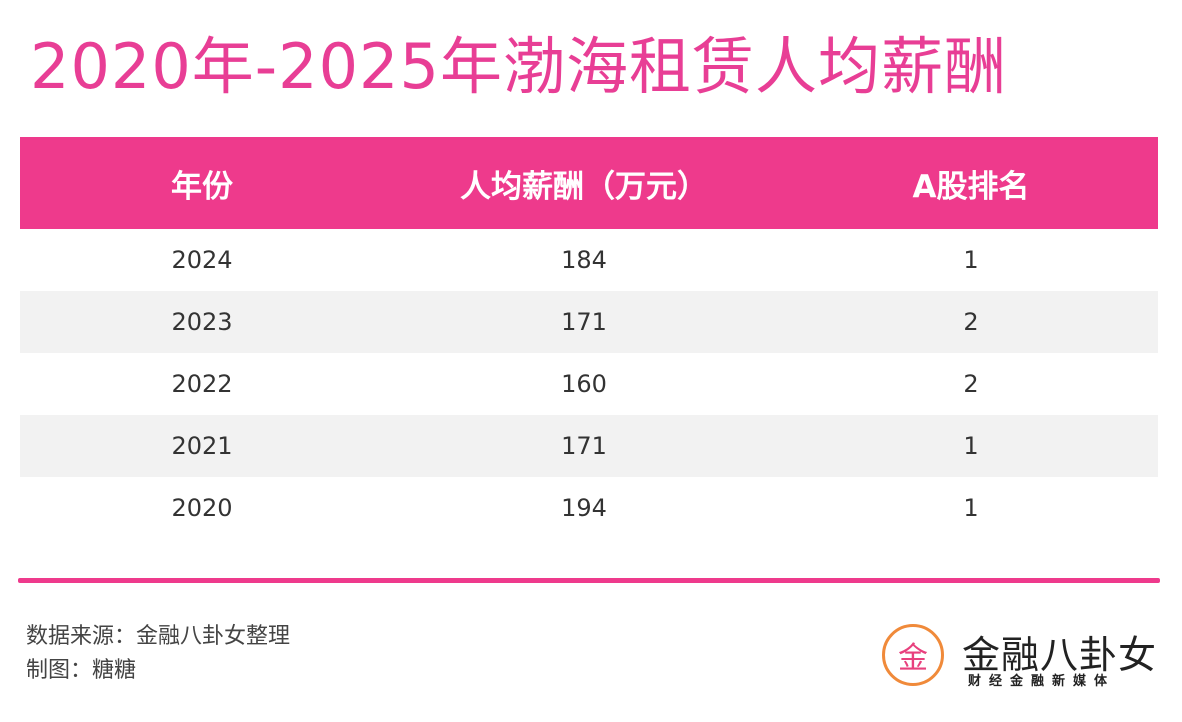 Image resolution: width=1182 pixels, height=722 pixels. Describe the element at coordinates (202, 508) in the screenshot. I see `cell-year: 2020` at that location.